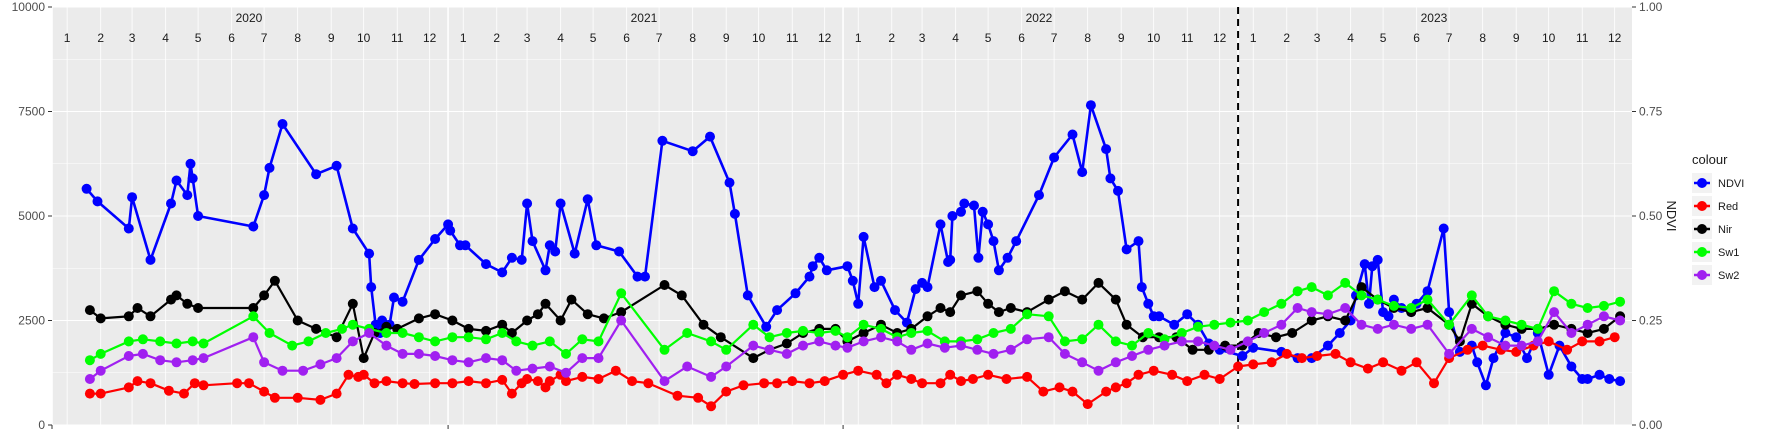 This screenshot has height=442, width=1773. What do you see at coordinates (1434, 18) in the screenshot?
I see `year-label: 2023` at bounding box center [1434, 18].